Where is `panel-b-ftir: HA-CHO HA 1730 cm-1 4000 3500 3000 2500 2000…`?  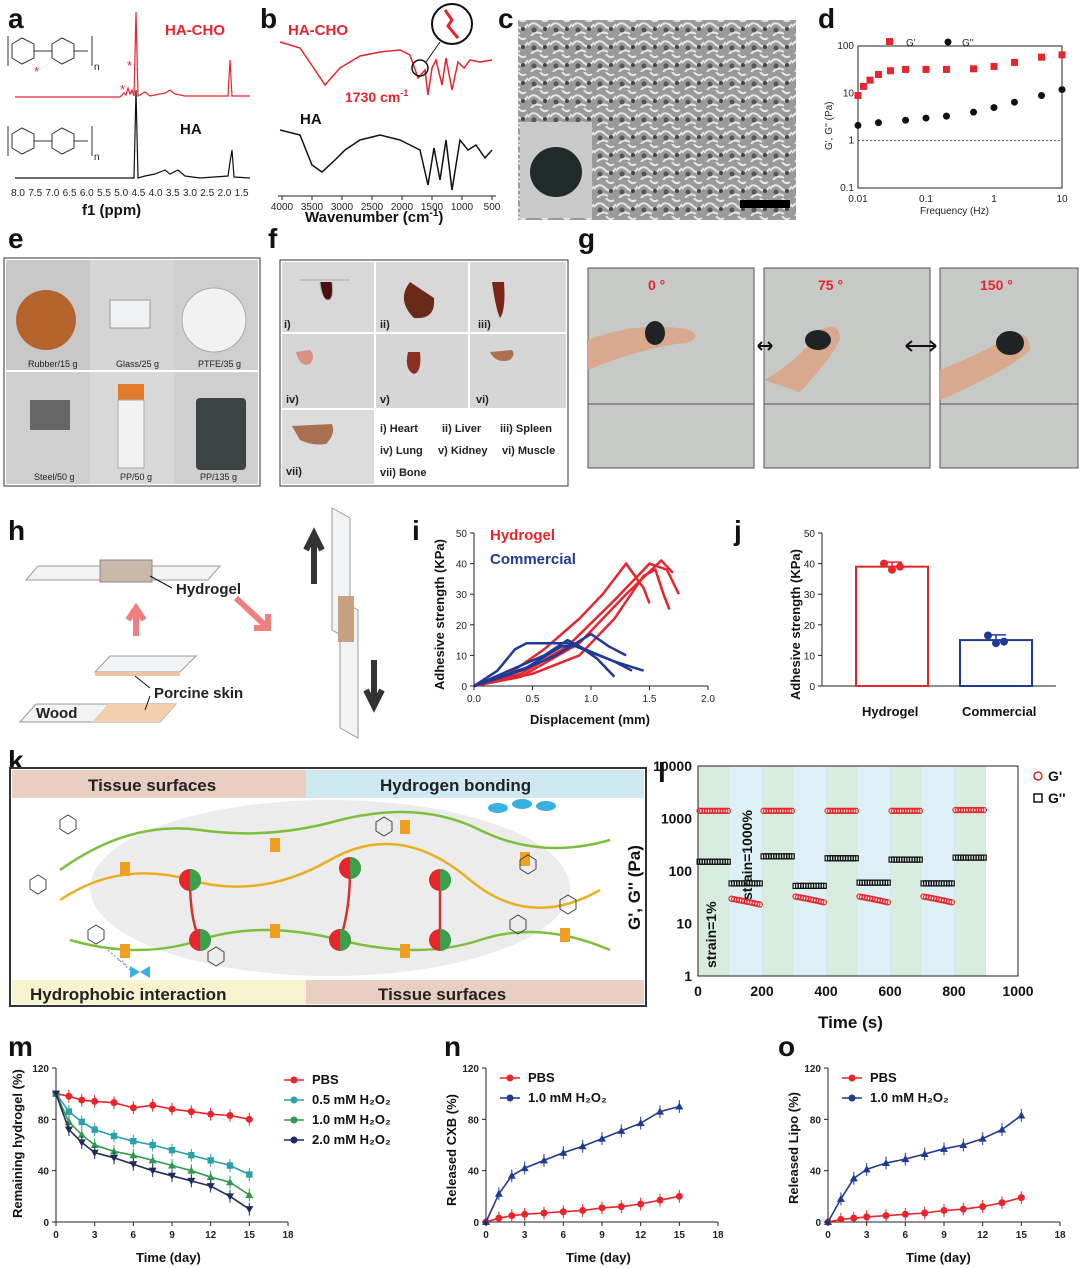 panel-b-ftir: HA-CHO HA 1730 cm-1 4000 3500 3000 2500 2000… is located at coordinates (386, 114).